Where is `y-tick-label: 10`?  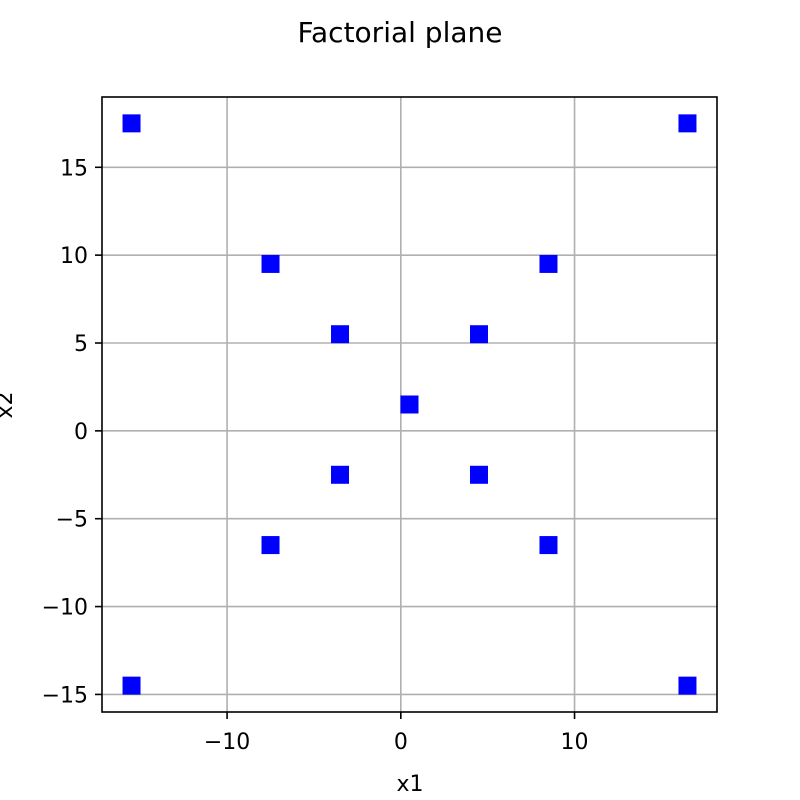
y-tick-label: 10 is located at coordinates (74, 256).